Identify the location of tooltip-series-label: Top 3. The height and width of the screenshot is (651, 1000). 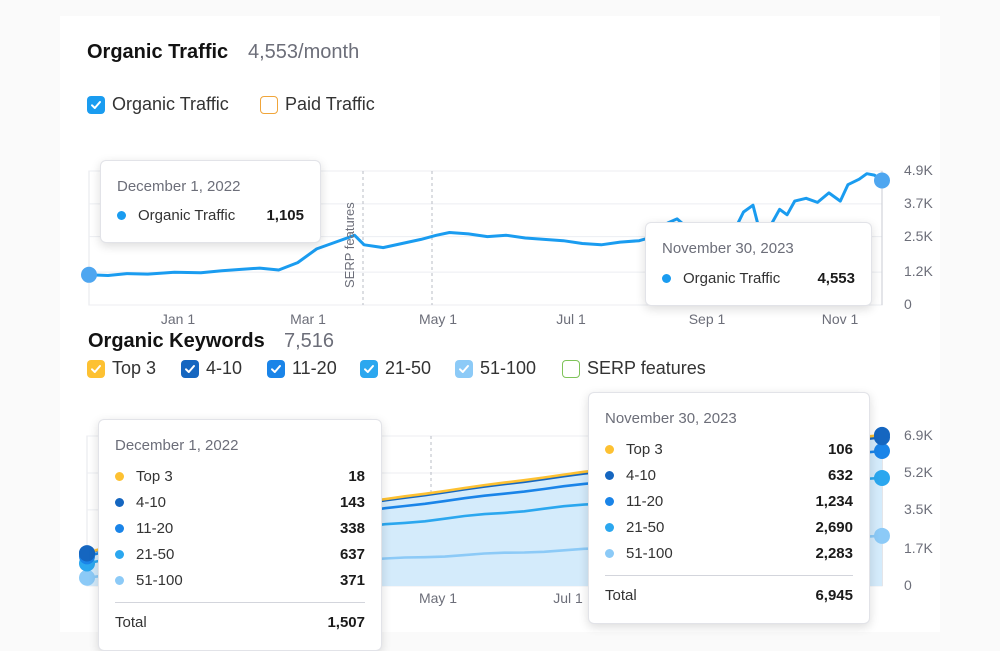
(154, 476).